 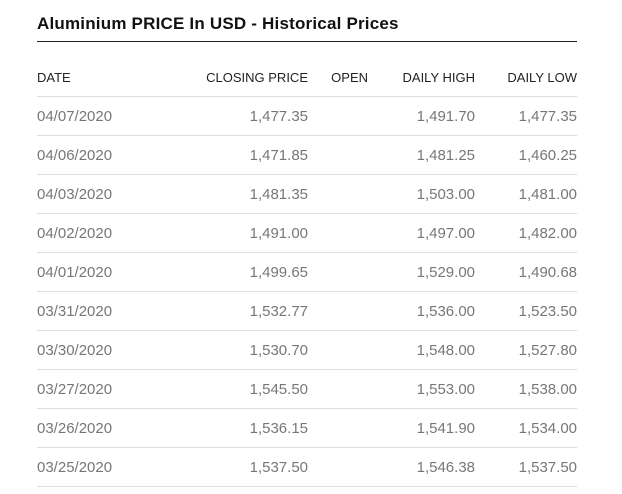 I want to click on date-cell: 04/02/2020, so click(x=112, y=233).